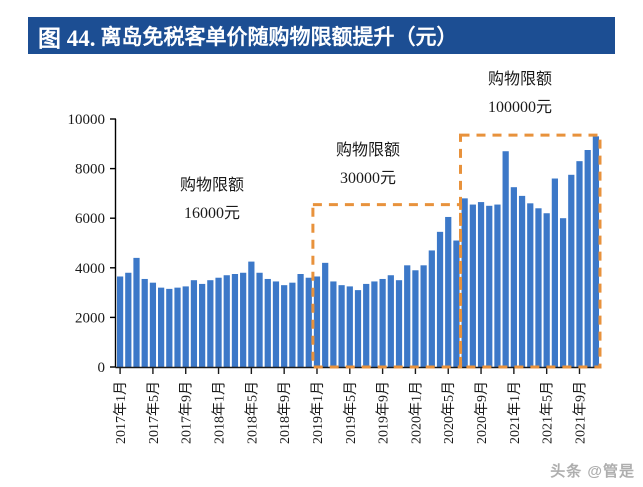  Describe the element at coordinates (87, 120) in the screenshot. I see `y-tick-label: 10000` at that location.